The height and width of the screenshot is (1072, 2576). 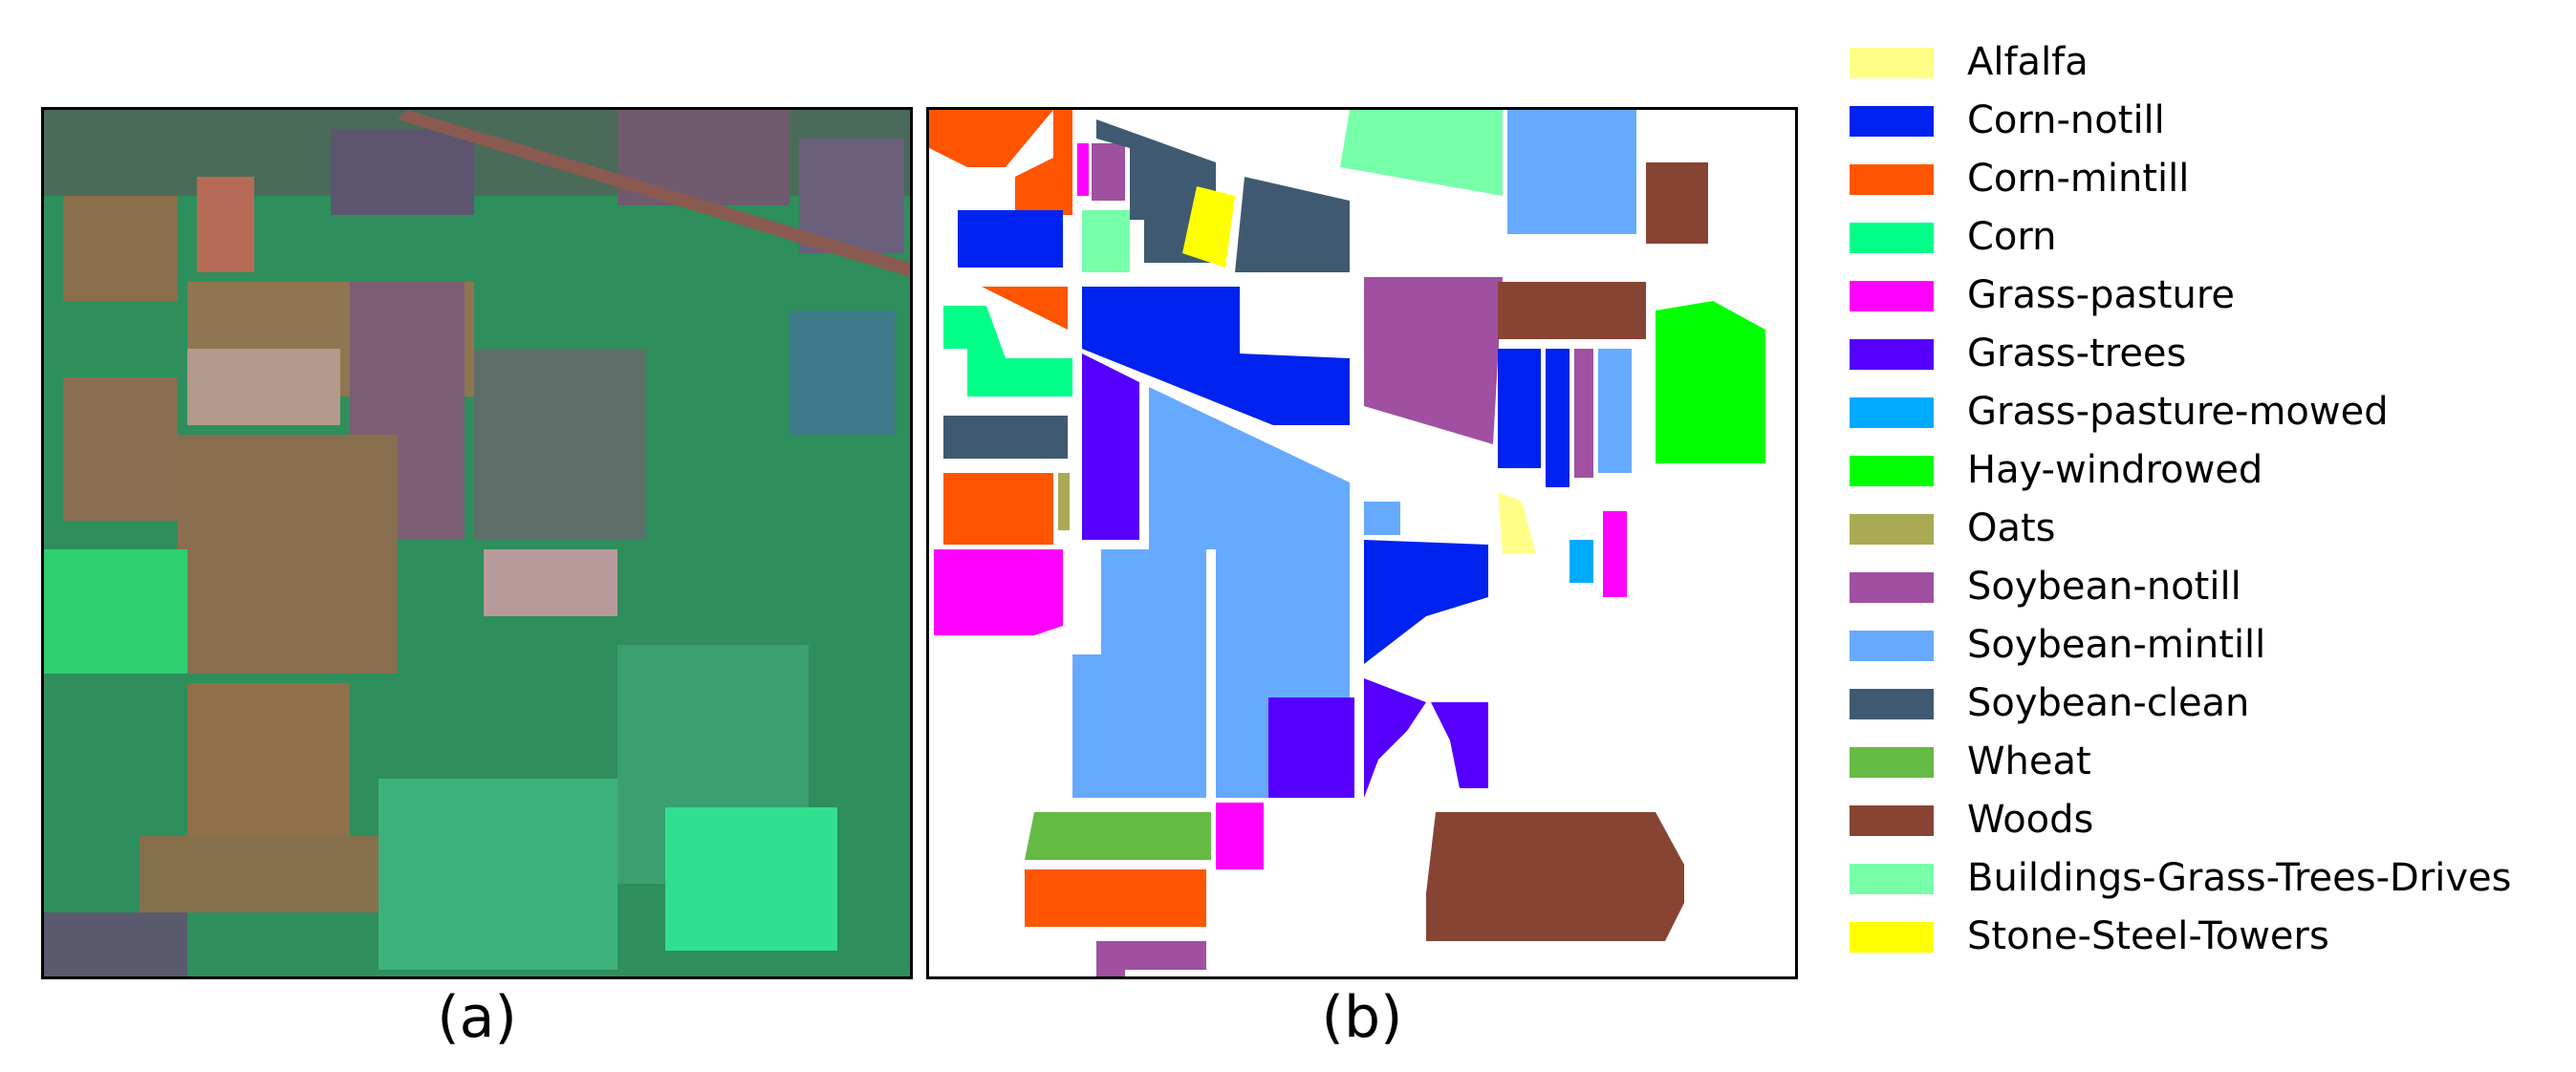 I want to click on legend-label: Stone-Steel-Towers, so click(x=2148, y=936).